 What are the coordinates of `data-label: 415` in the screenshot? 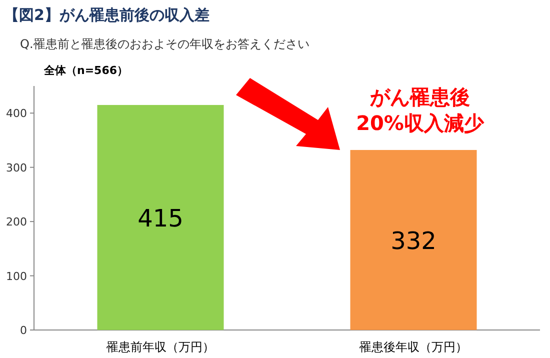 It's located at (161, 218).